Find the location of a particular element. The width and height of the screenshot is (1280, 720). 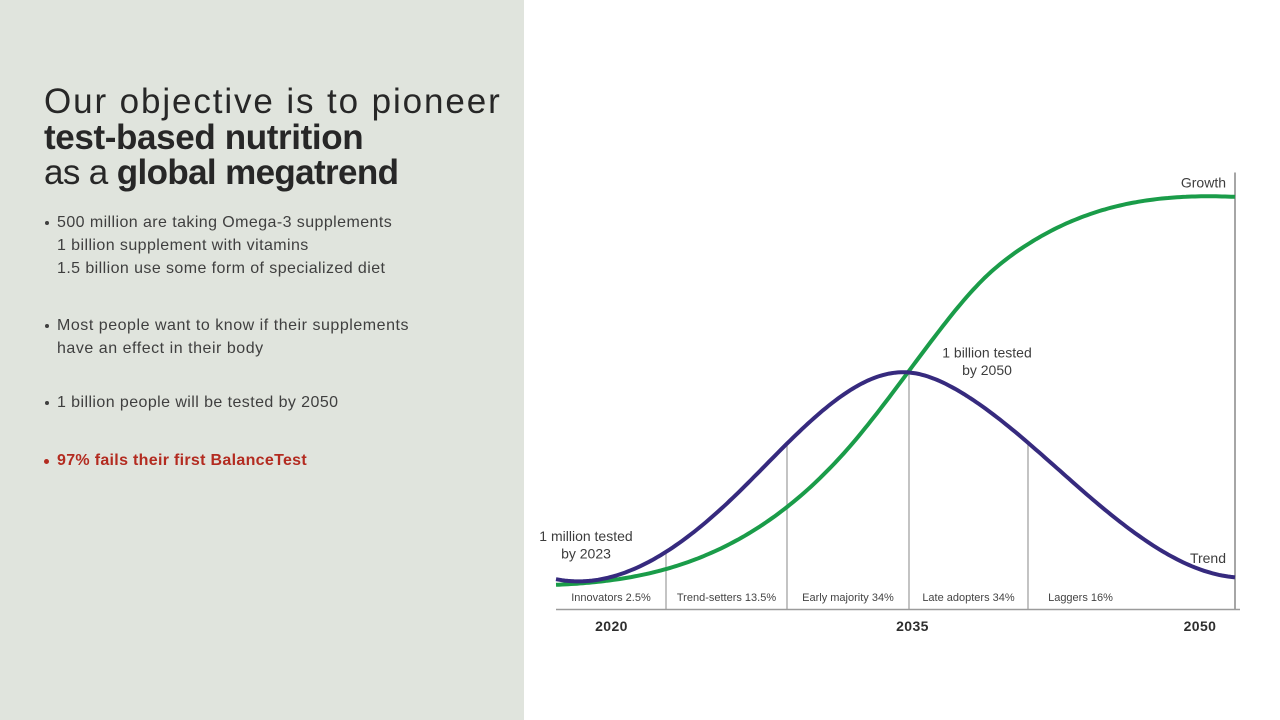

svg-text: 1 million tested is located at coordinates (585, 536).